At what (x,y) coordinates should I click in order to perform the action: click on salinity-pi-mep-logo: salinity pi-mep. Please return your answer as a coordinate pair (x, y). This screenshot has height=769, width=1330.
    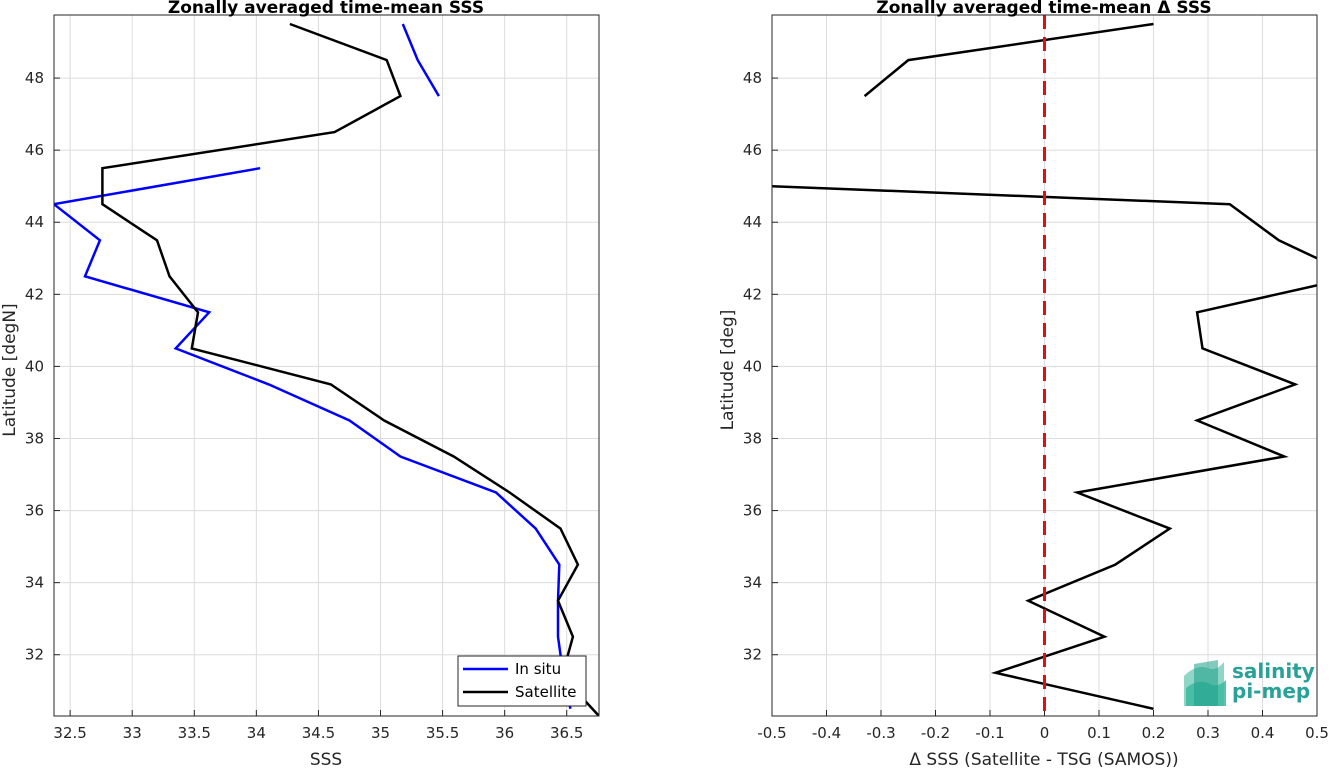
    Looking at the image, I should click on (1249, 682).